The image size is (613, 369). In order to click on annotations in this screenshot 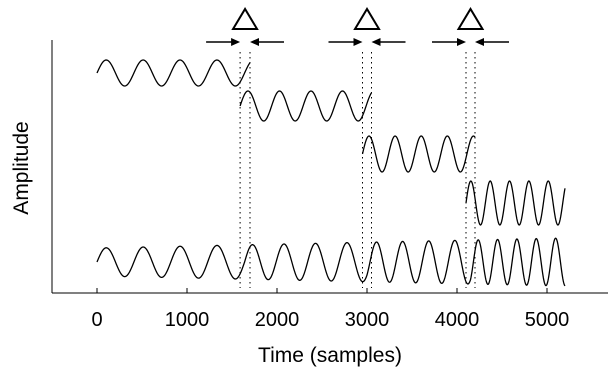, I will do `click(357, 26)`.